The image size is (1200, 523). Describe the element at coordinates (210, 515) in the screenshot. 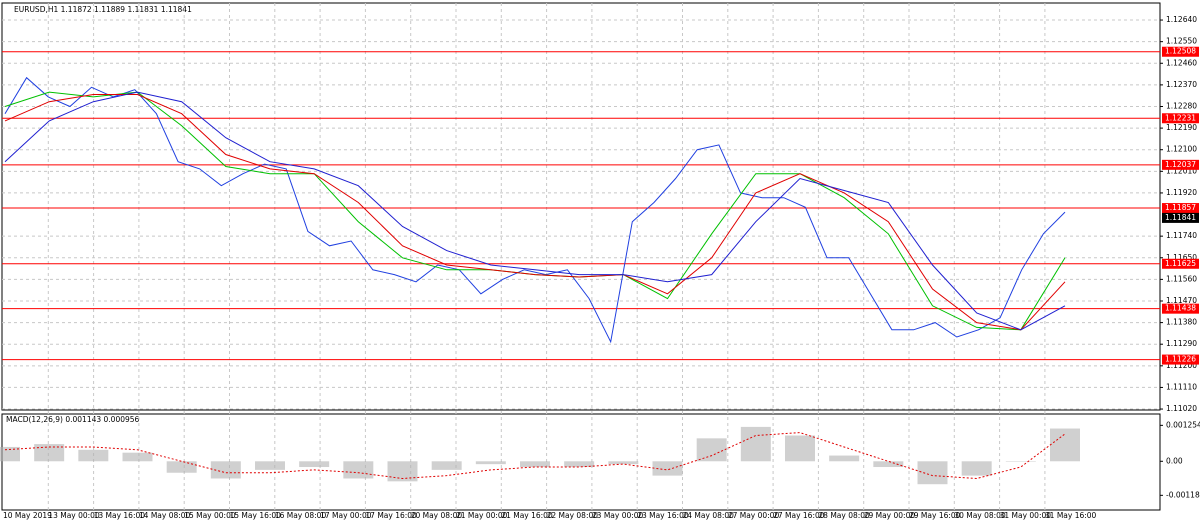

I see `x-tick-label: 15 May 00:00` at that location.